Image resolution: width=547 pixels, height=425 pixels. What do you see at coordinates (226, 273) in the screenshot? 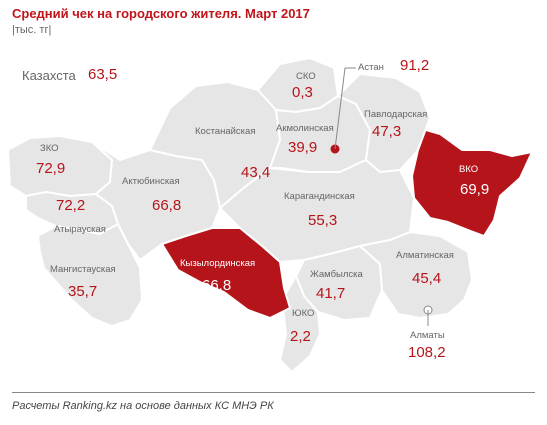
I see `region-kyzylorda-shape` at bounding box center [226, 273].